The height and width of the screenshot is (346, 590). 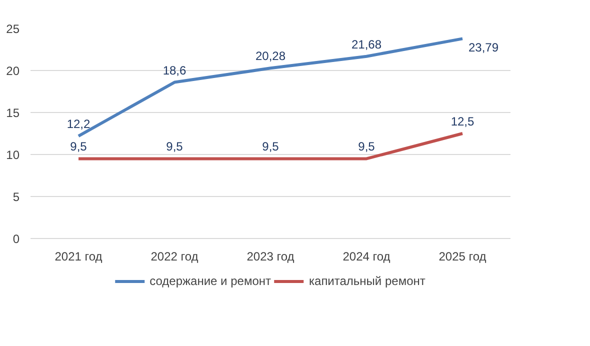 What do you see at coordinates (210, 281) in the screenshot?
I see `legend-label: содержание и ремонт` at bounding box center [210, 281].